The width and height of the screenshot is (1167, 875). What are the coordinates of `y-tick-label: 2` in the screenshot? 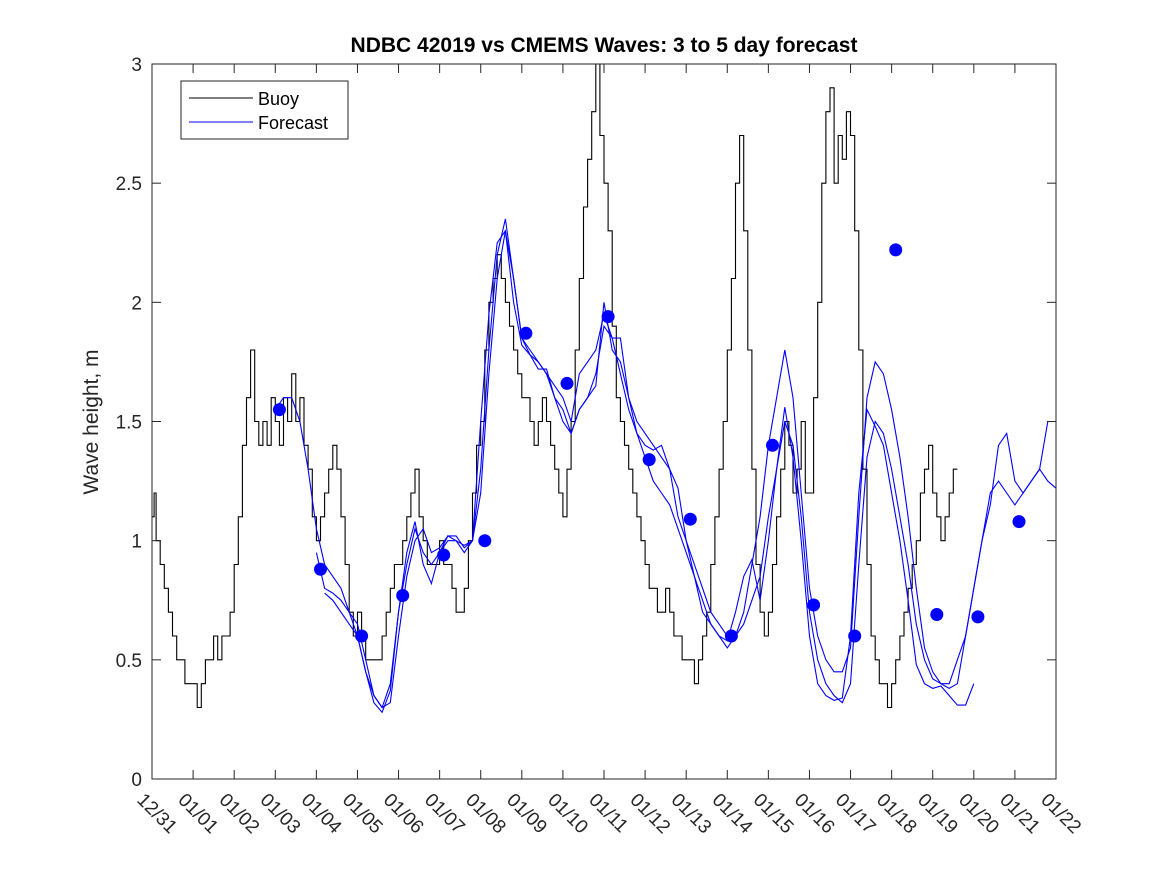 It's located at (136, 303).